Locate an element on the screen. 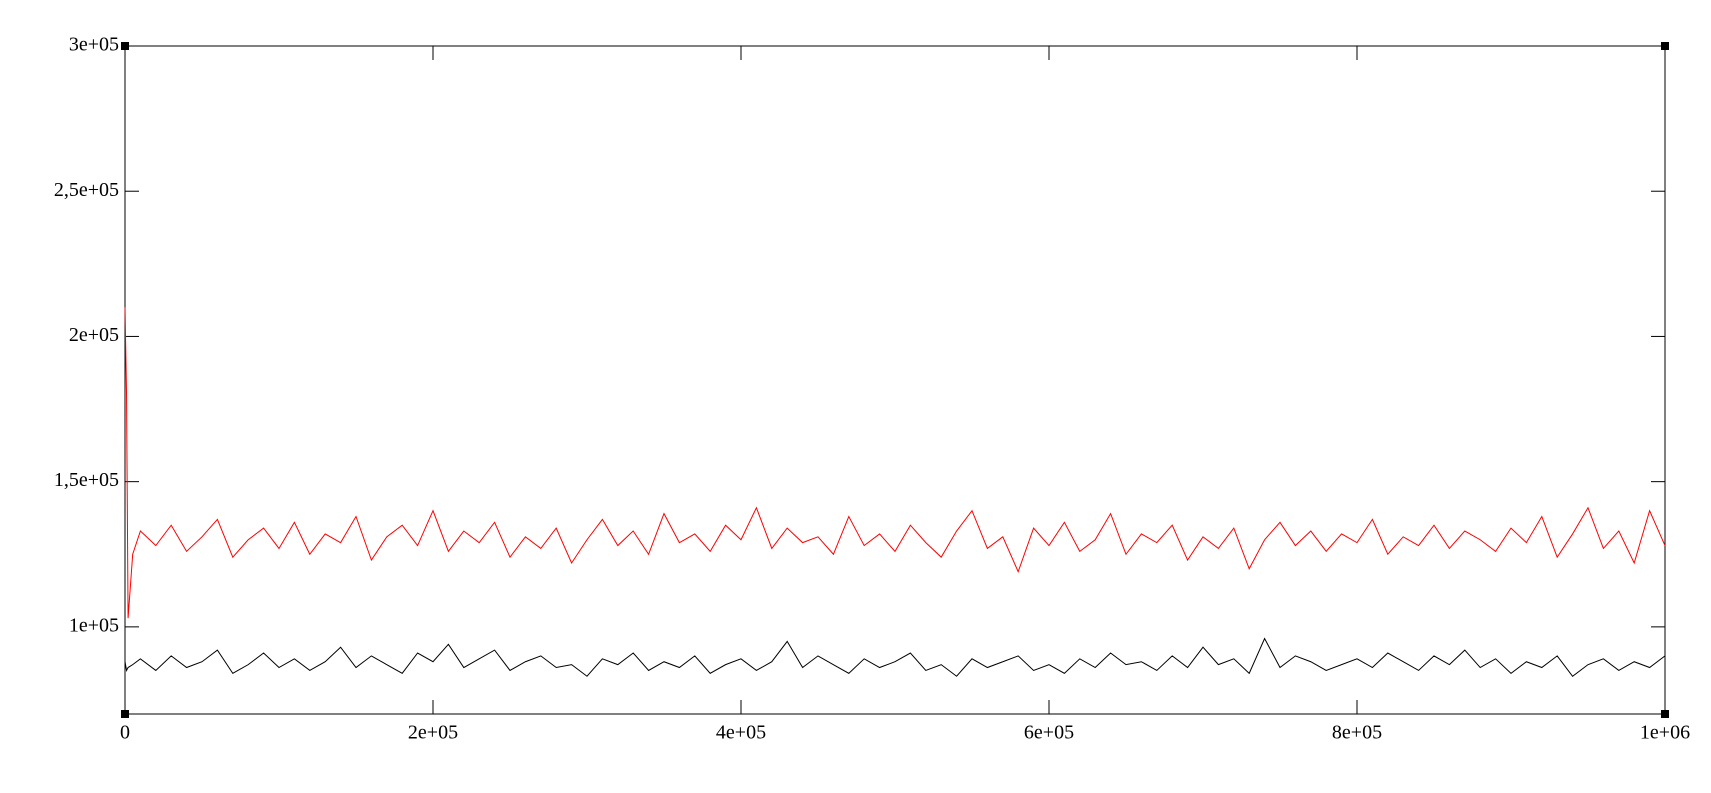  y-tick-label: 1e+05 is located at coordinates (94, 625).